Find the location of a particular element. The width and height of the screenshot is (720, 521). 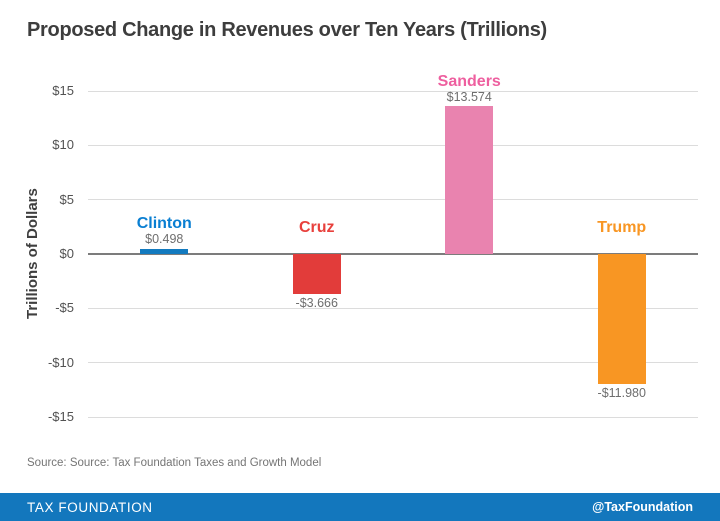

bar-value-label-trump: -$11.980 is located at coordinates (621, 393).